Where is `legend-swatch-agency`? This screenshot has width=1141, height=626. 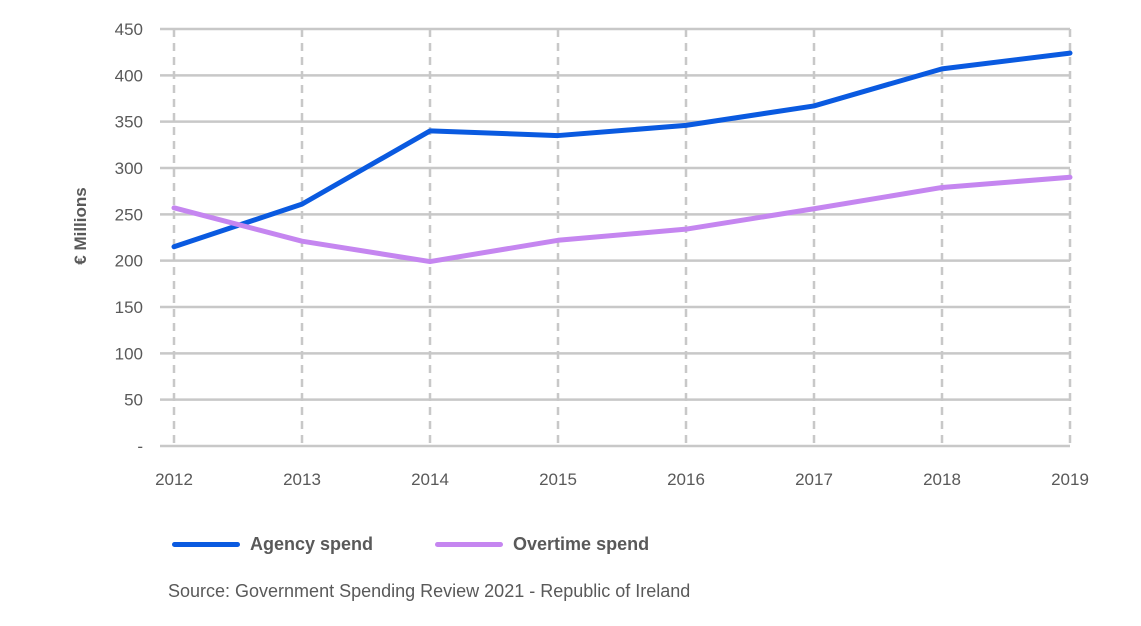
legend-swatch-agency is located at coordinates (206, 544).